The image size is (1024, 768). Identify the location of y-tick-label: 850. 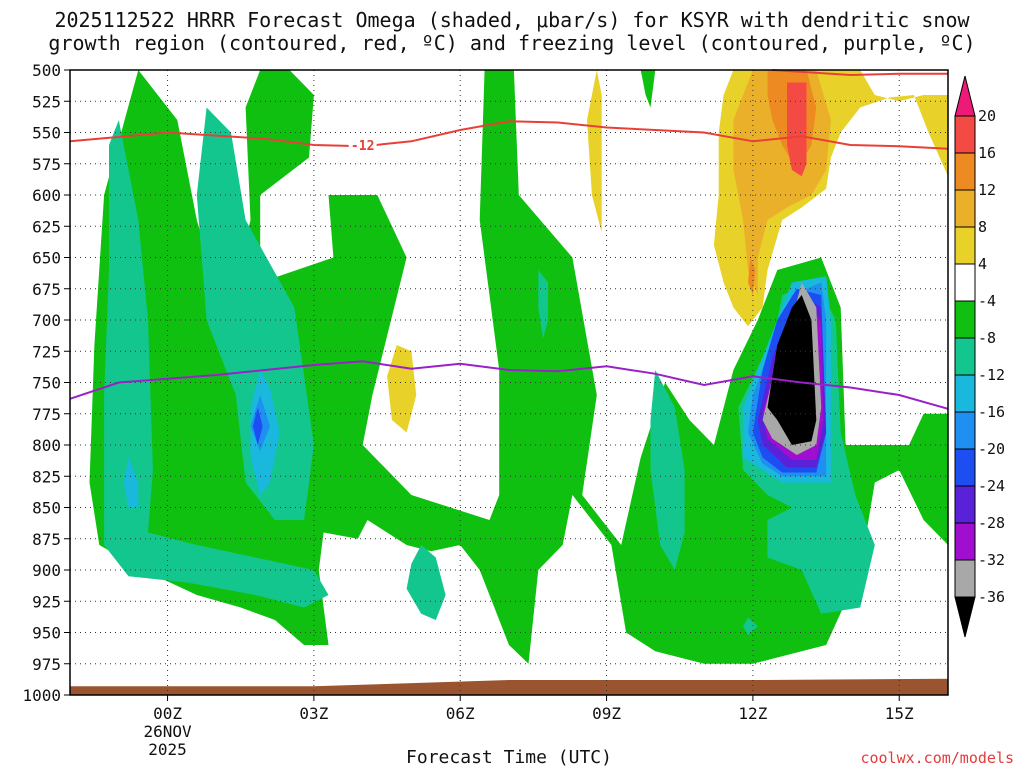
(46, 508).